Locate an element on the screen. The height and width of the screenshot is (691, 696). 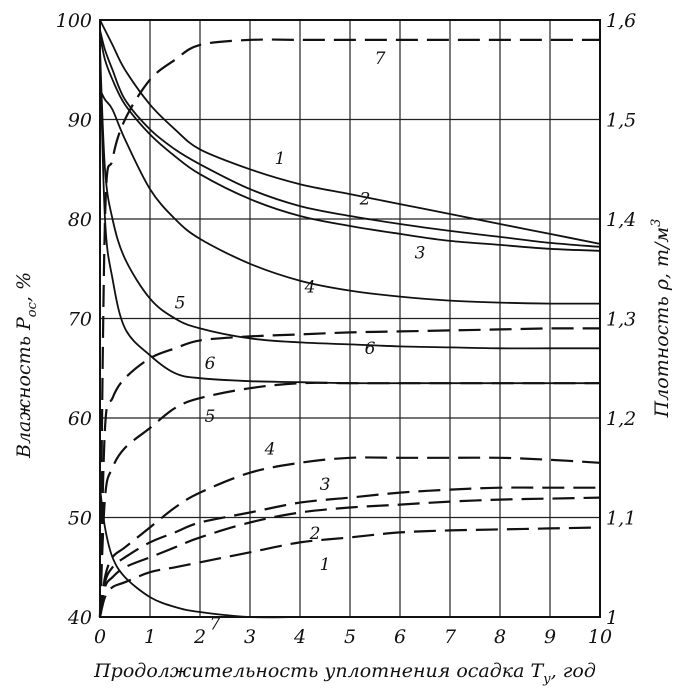
x-tick-label: 3 is located at coordinates (250, 637).